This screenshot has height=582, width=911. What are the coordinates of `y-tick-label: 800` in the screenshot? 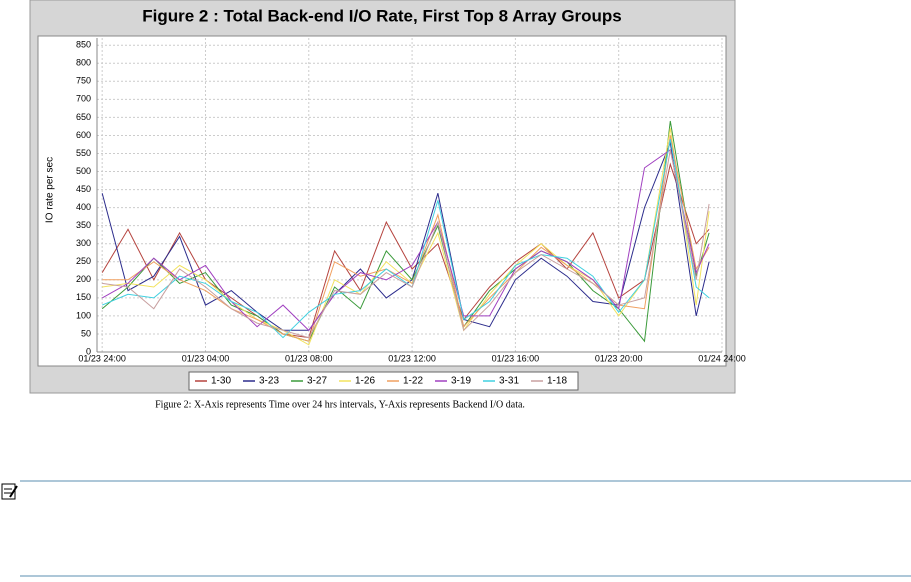 It's located at (83, 63).